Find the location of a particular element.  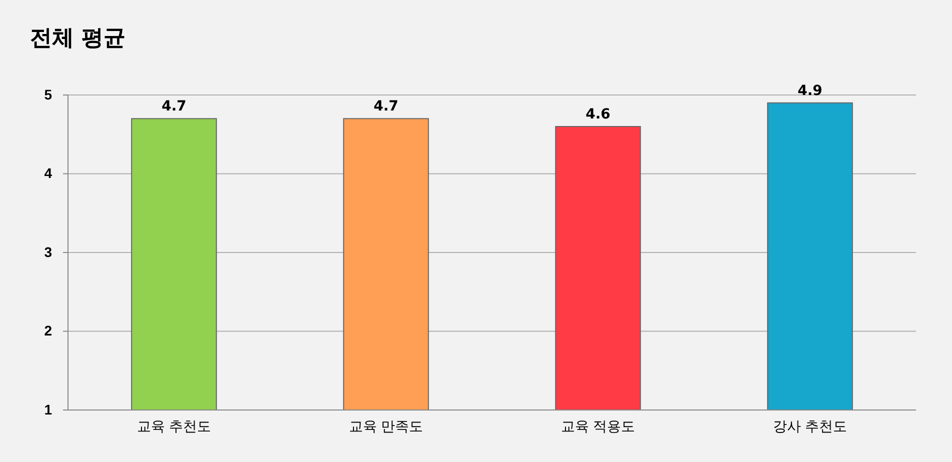

y-tick-label: 3 is located at coordinates (48, 252).